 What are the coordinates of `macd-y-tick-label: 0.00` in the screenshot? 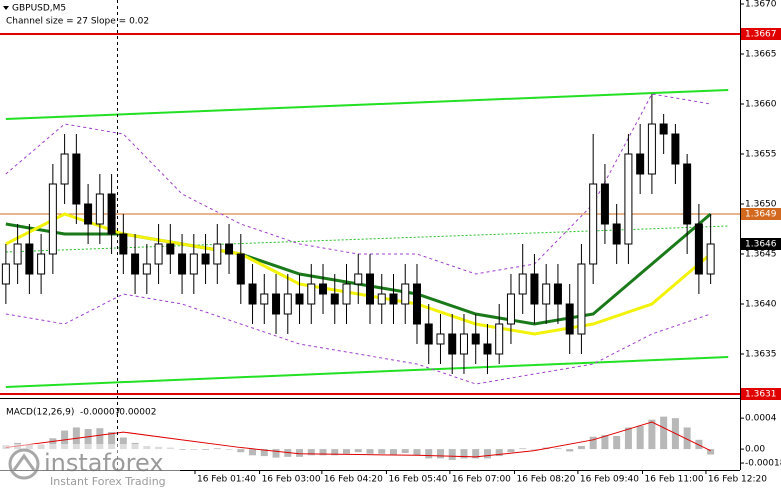 It's located at (755, 450).